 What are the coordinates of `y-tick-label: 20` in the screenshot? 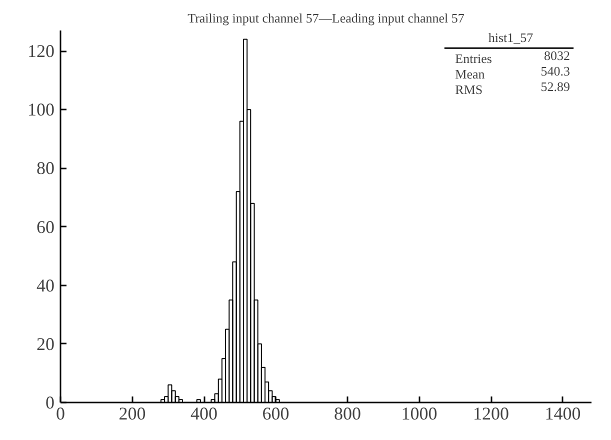 It's located at (45, 344).